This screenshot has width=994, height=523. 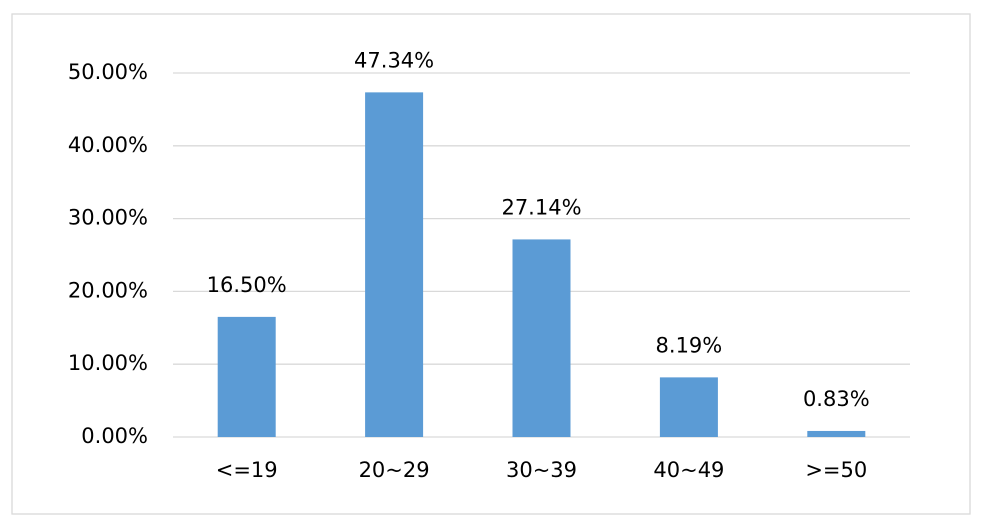 I want to click on data-label: 16.50%, so click(x=247, y=285).